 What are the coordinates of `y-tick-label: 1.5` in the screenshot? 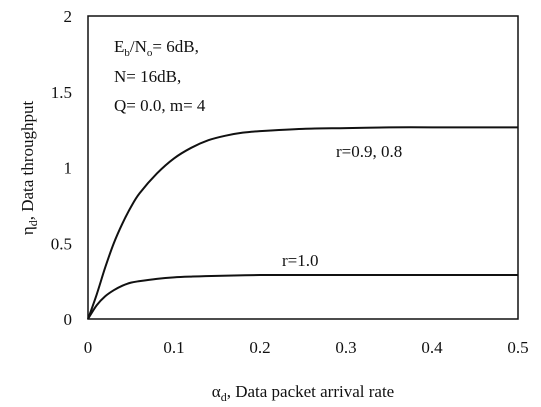 It's located at (61, 92).